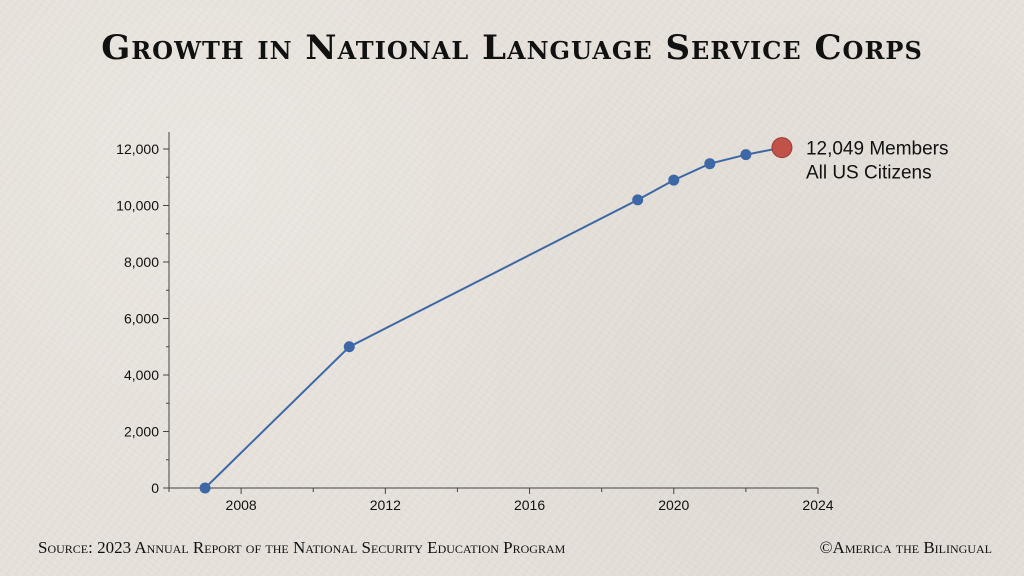 The image size is (1024, 576). Describe the element at coordinates (877, 149) in the screenshot. I see `annotation-text: 12,049 Members` at that location.